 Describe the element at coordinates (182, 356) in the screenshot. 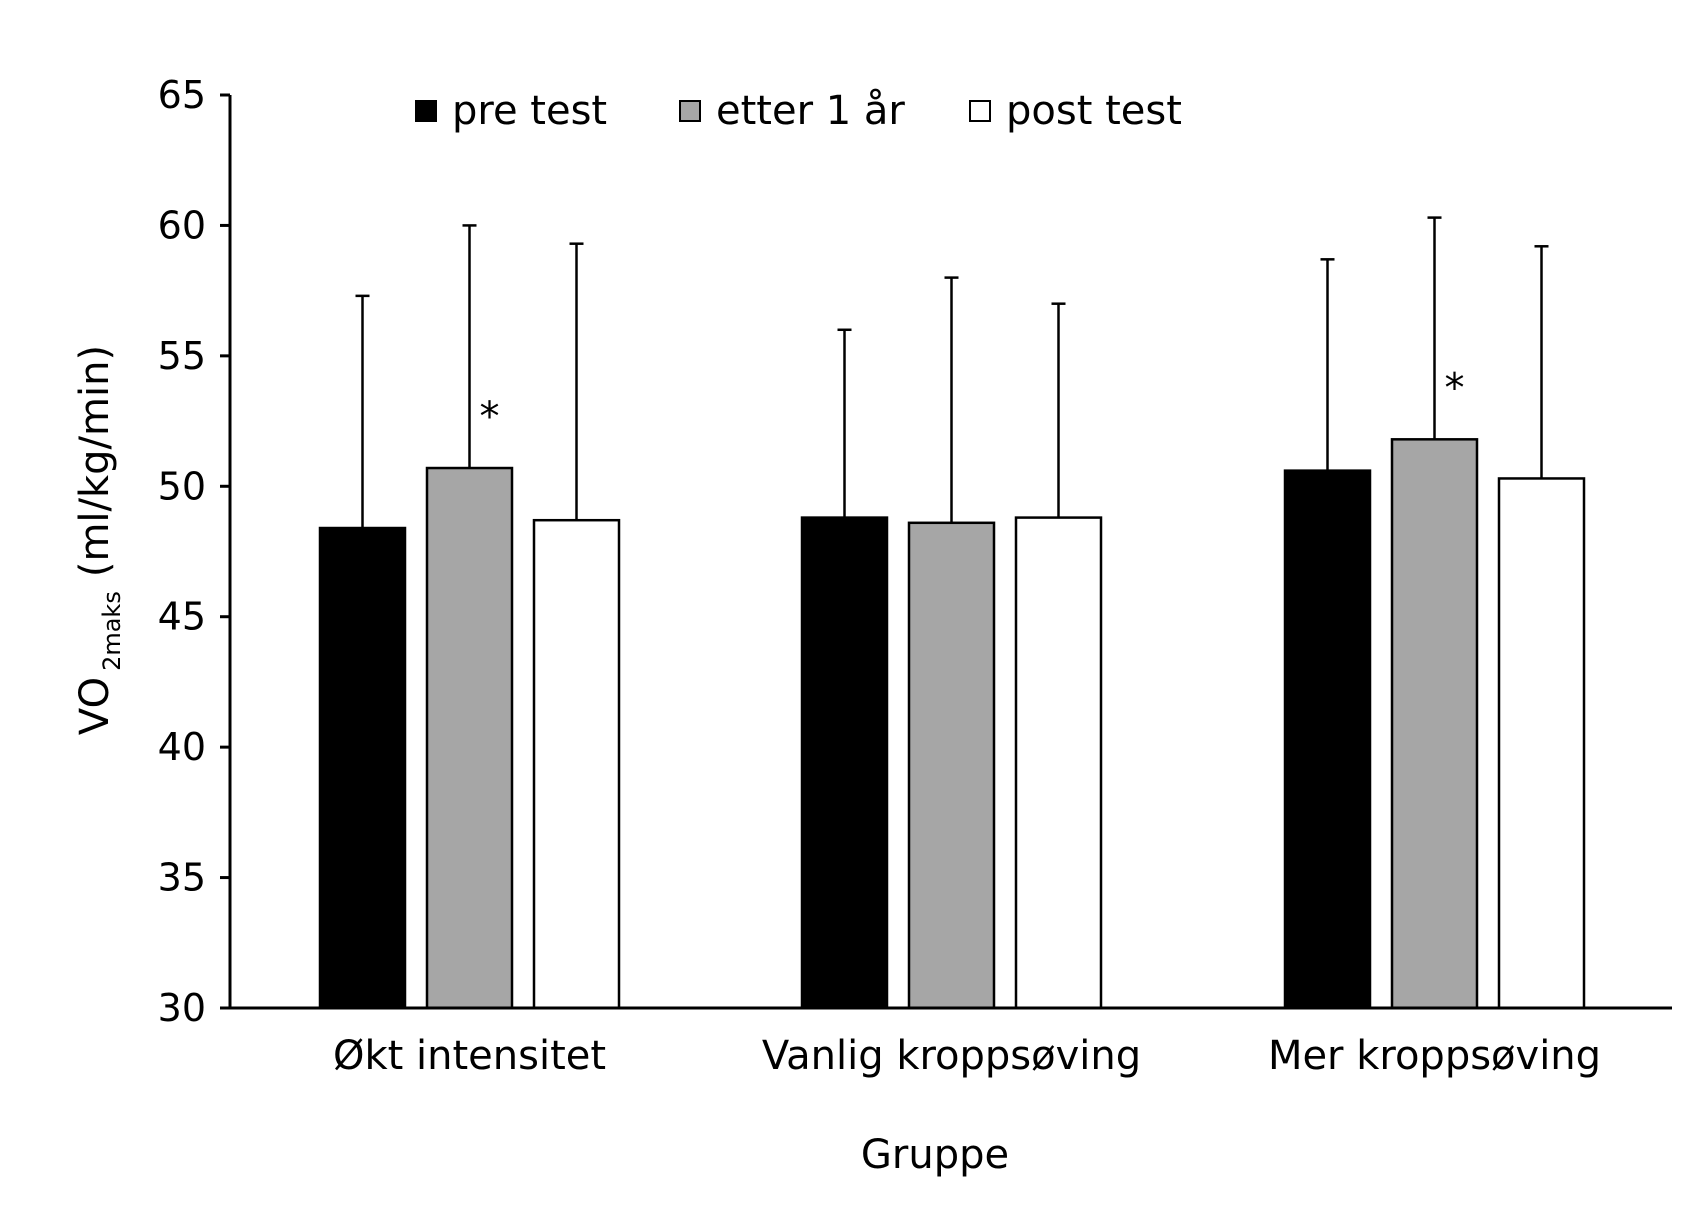

I see `y-tick-label-5: 55` at that location.